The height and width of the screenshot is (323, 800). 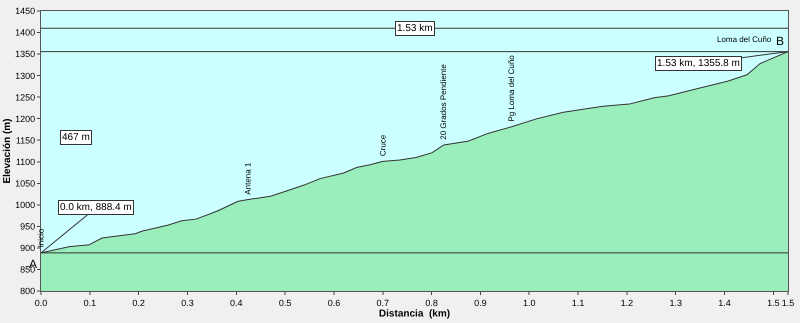 I want to click on y-axis-title: Elevación (m), so click(x=8, y=151).